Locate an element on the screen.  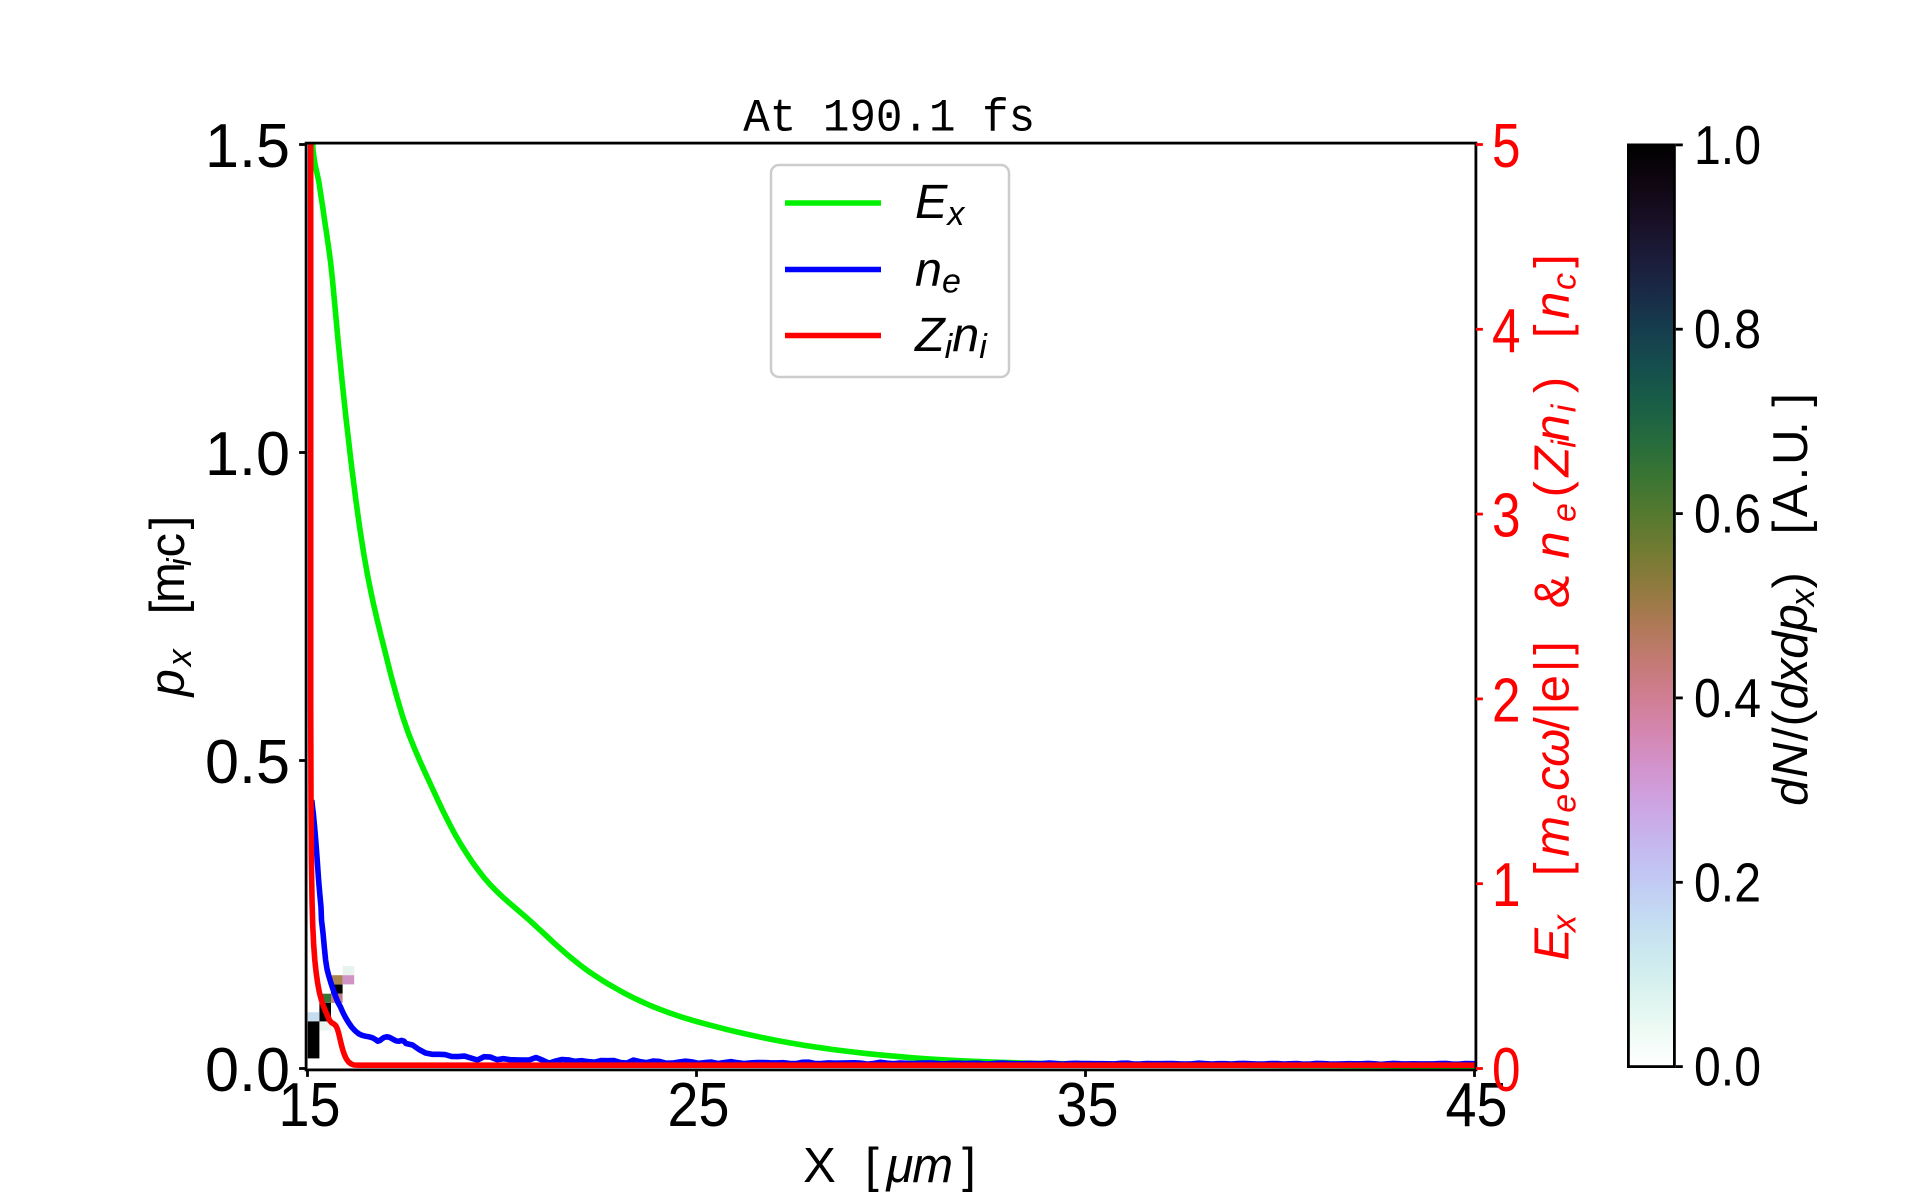
svg-text: At 190.1 fs is located at coordinates (889, 119).